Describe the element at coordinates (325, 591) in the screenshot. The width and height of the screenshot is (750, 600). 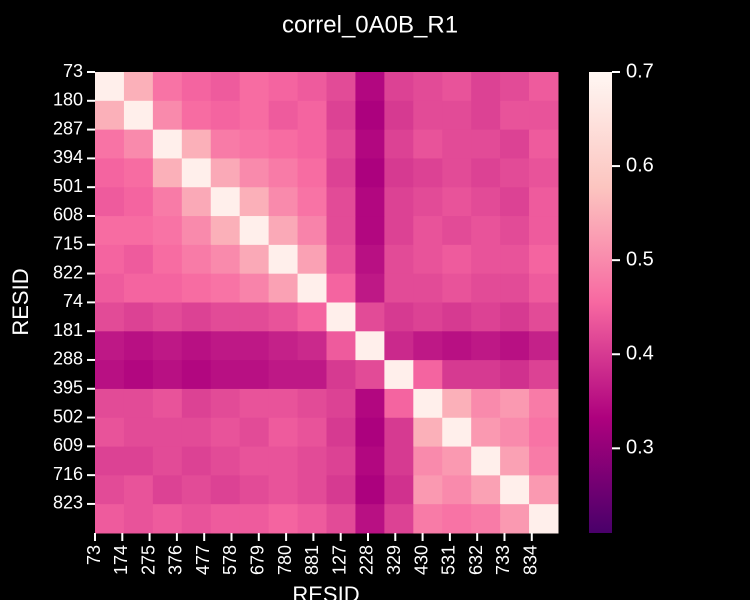
I see `x-axis-label: RESID` at that location.